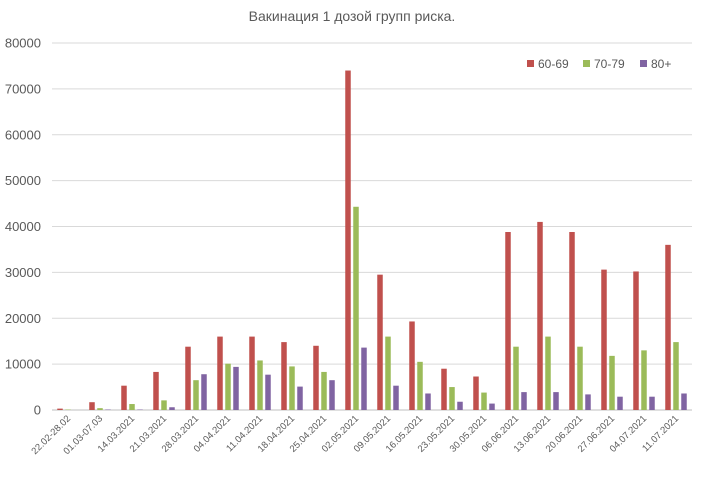 Image resolution: width=704 pixels, height=487 pixels. Describe the element at coordinates (23, 272) in the screenshot. I see `y-tick-label: 30000` at that location.